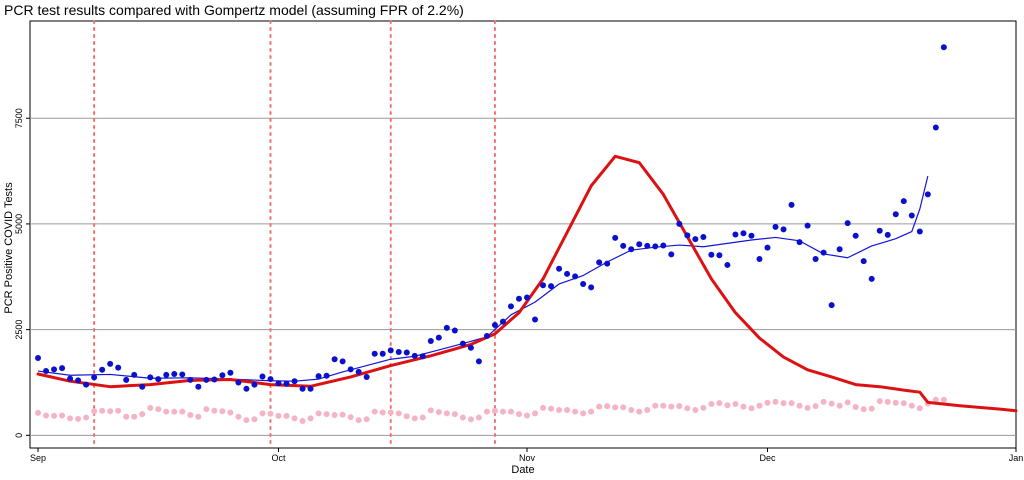 This screenshot has height=480, width=1024. What do you see at coordinates (278, 458) in the screenshot?
I see `x-tick-label: Oct` at bounding box center [278, 458].